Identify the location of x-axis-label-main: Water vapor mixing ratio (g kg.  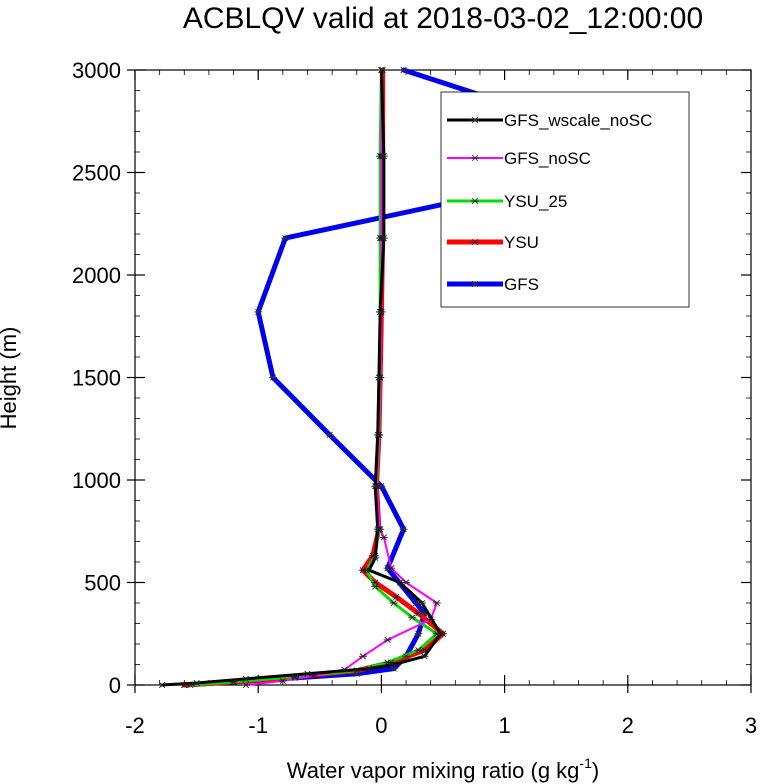
(433, 770).